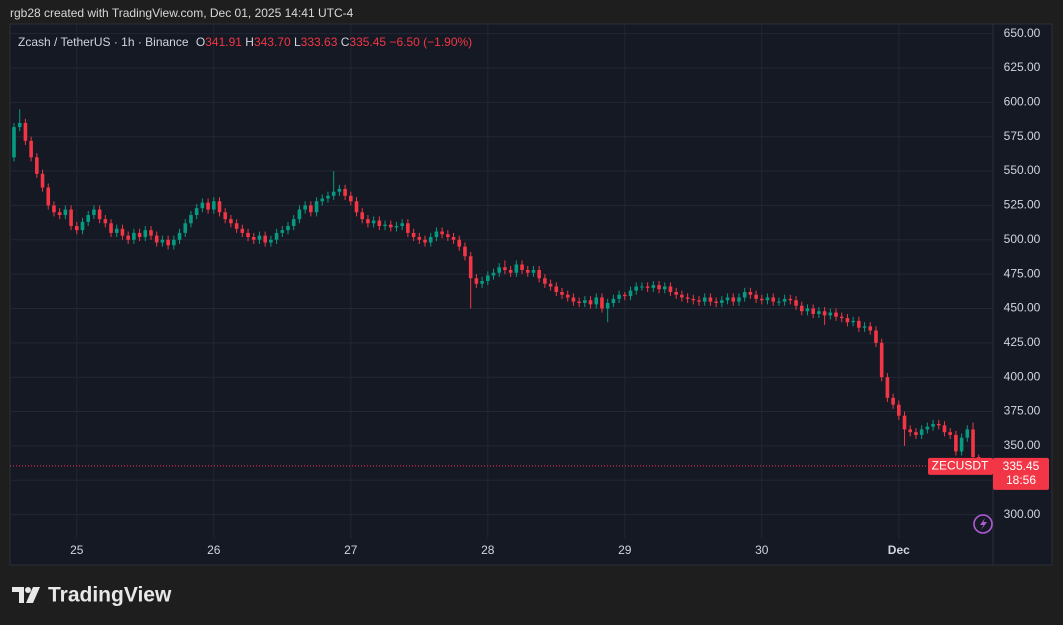  I want to click on legend-label: C, so click(345, 42).